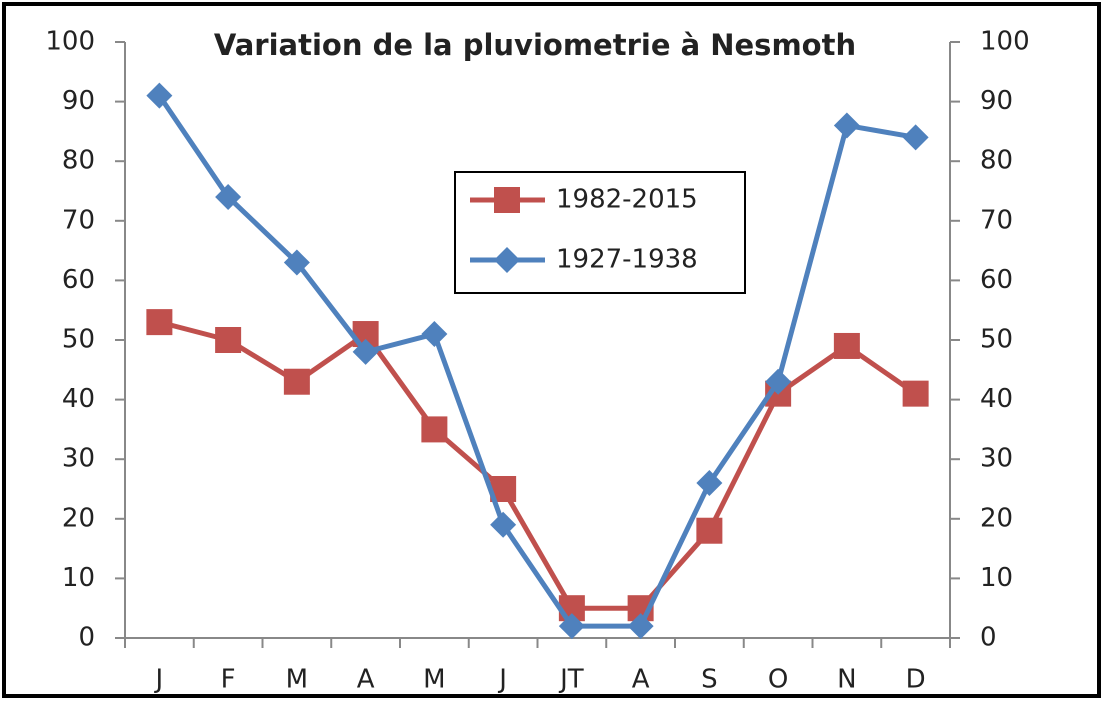 The image size is (1105, 704). What do you see at coordinates (627, 260) in the screenshot?
I see `legend-label: 1927-1938` at bounding box center [627, 260].